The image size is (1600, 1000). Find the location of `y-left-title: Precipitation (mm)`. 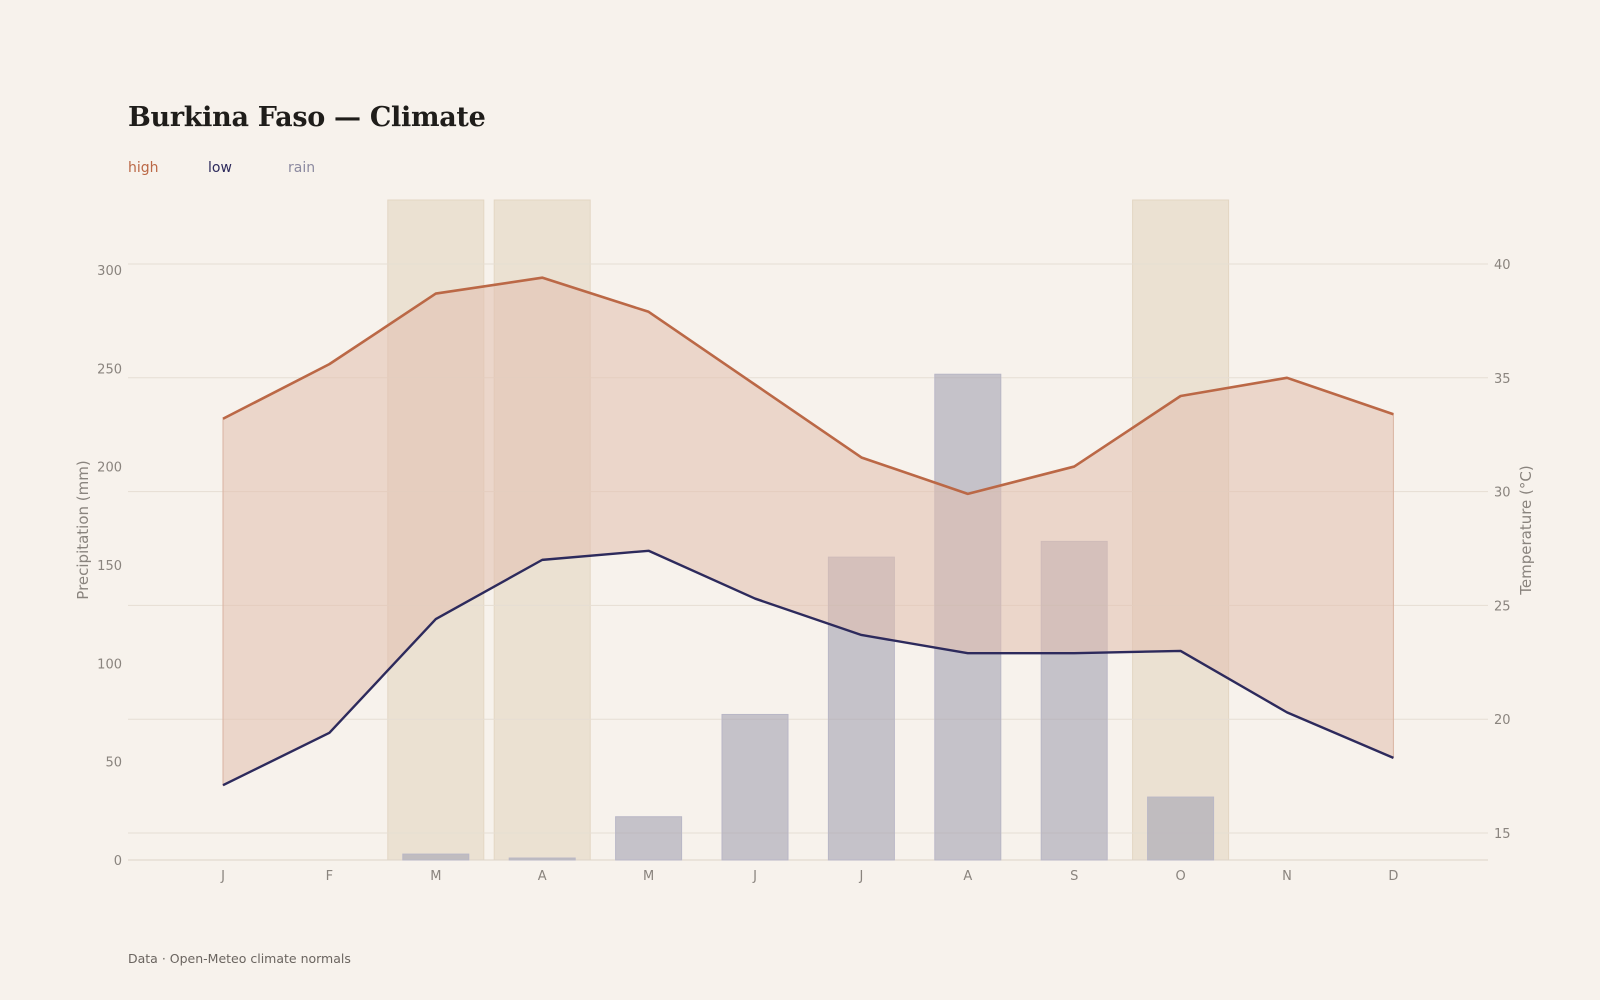

y-left-title: Precipitation (mm) is located at coordinates (83, 529).